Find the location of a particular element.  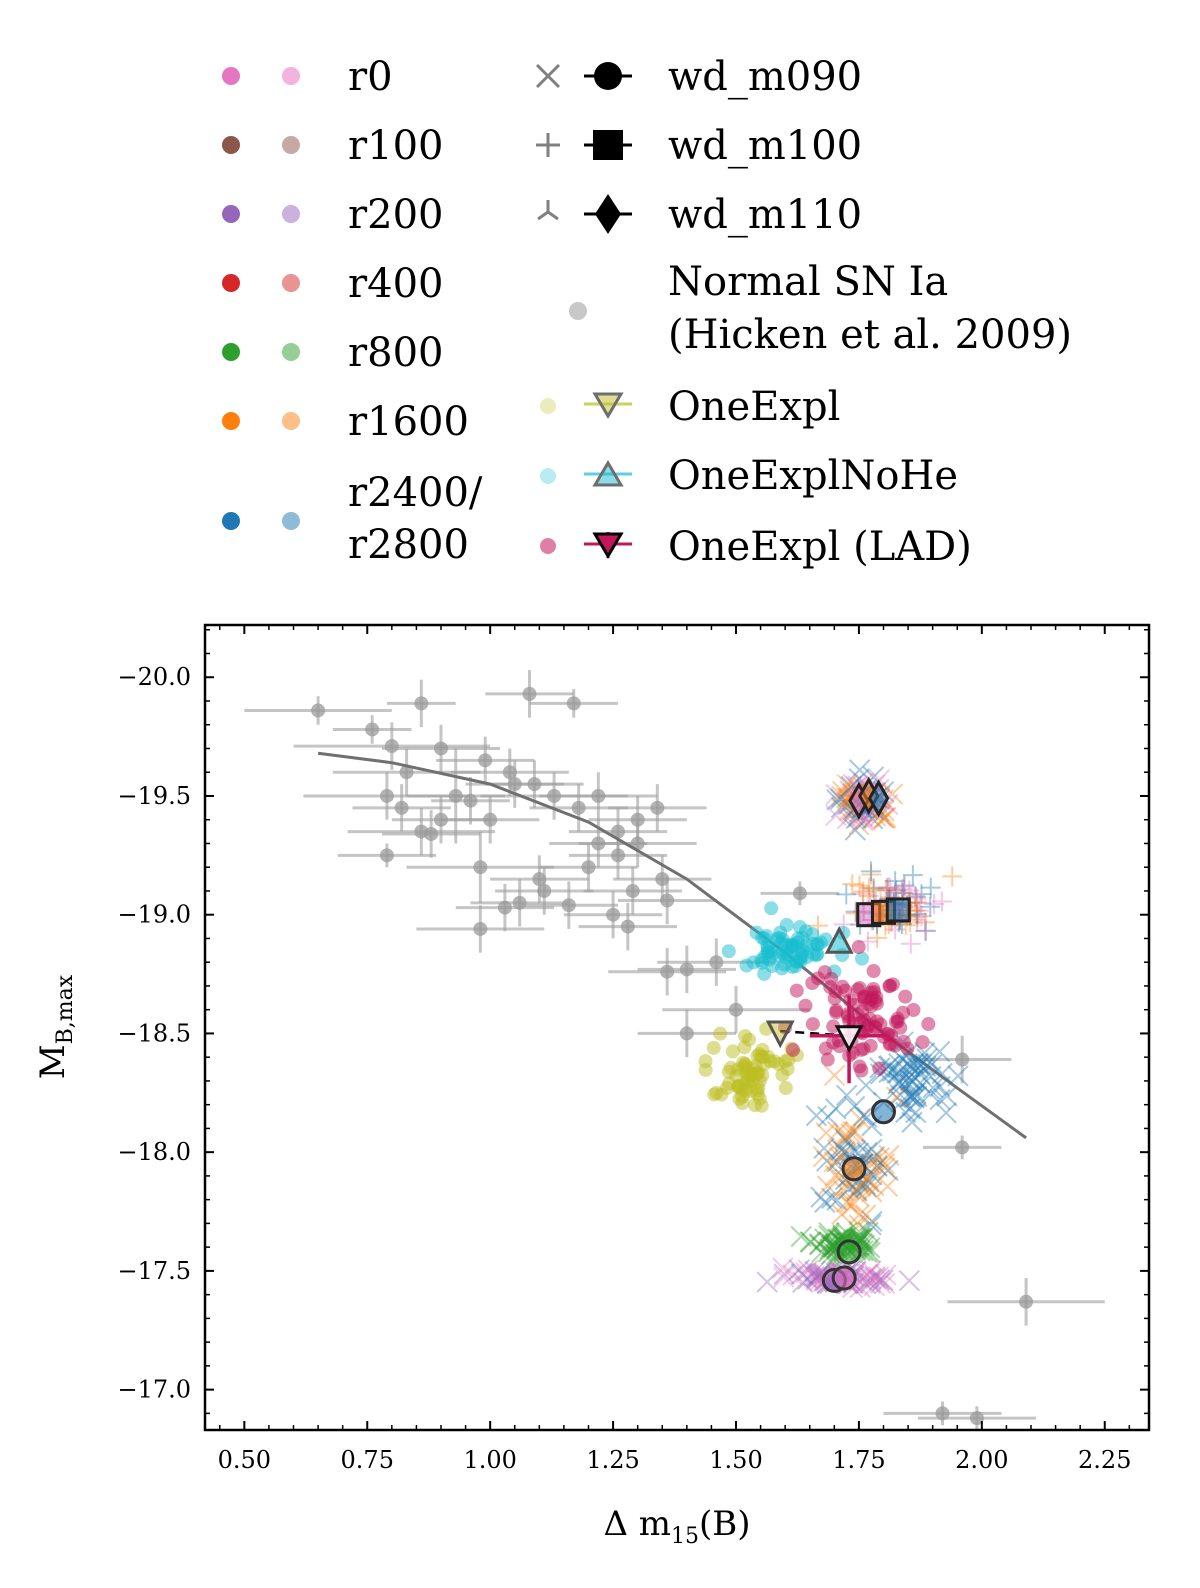

x-tick-label: 0.50 is located at coordinates (244, 1460).